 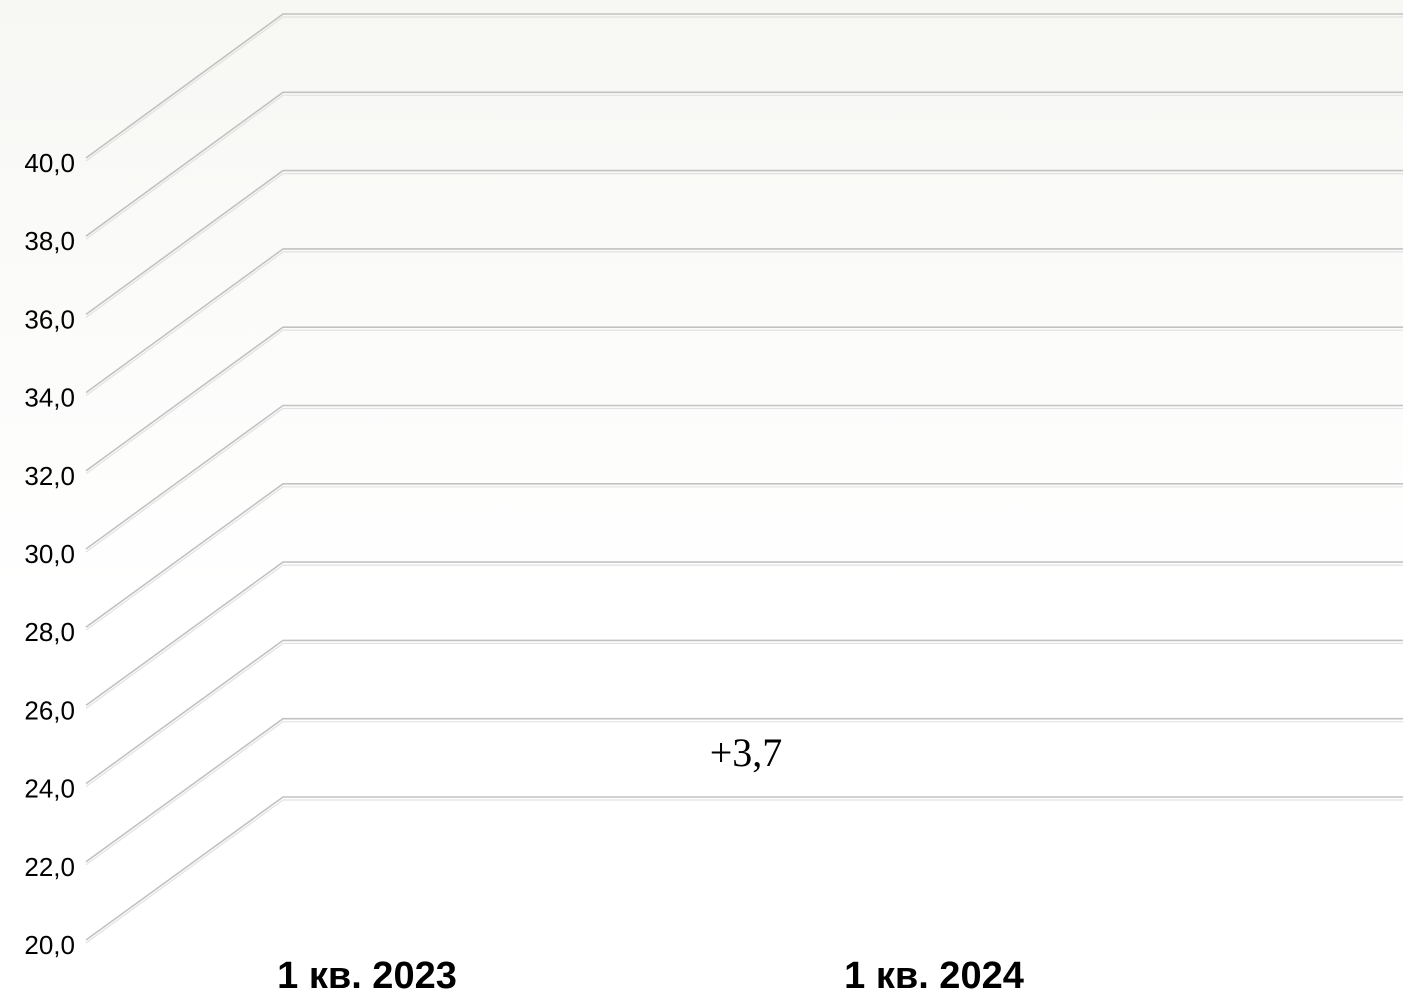 I want to click on x-category-label: 1 кв. 2024, so click(x=934, y=974).